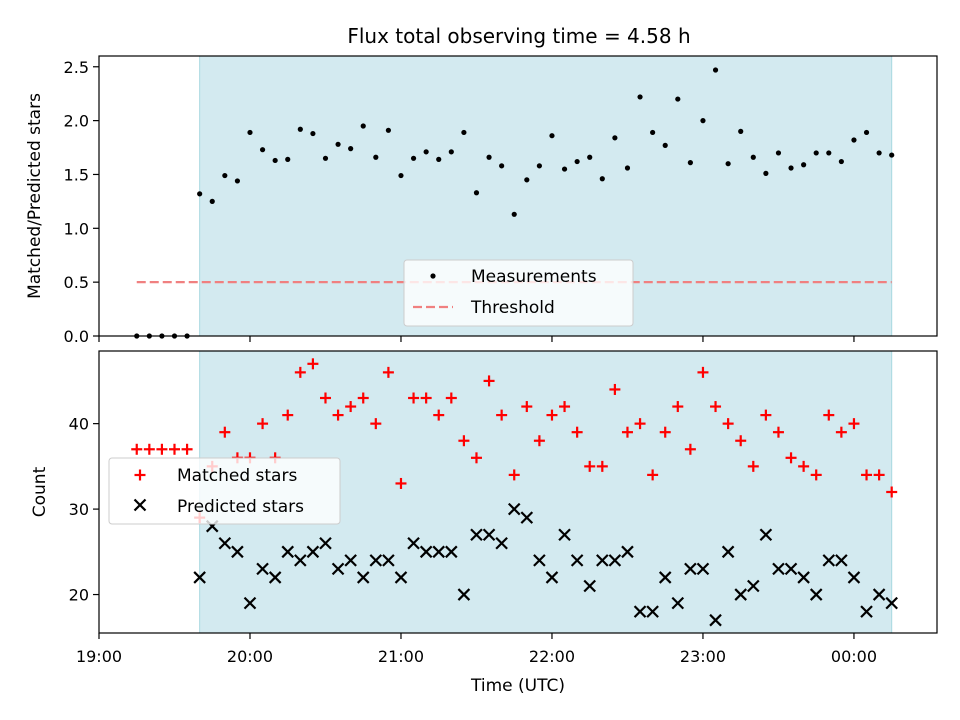 This screenshot has width=960, height=720. I want to click on count-y-tick-label: 30, so click(79, 509).